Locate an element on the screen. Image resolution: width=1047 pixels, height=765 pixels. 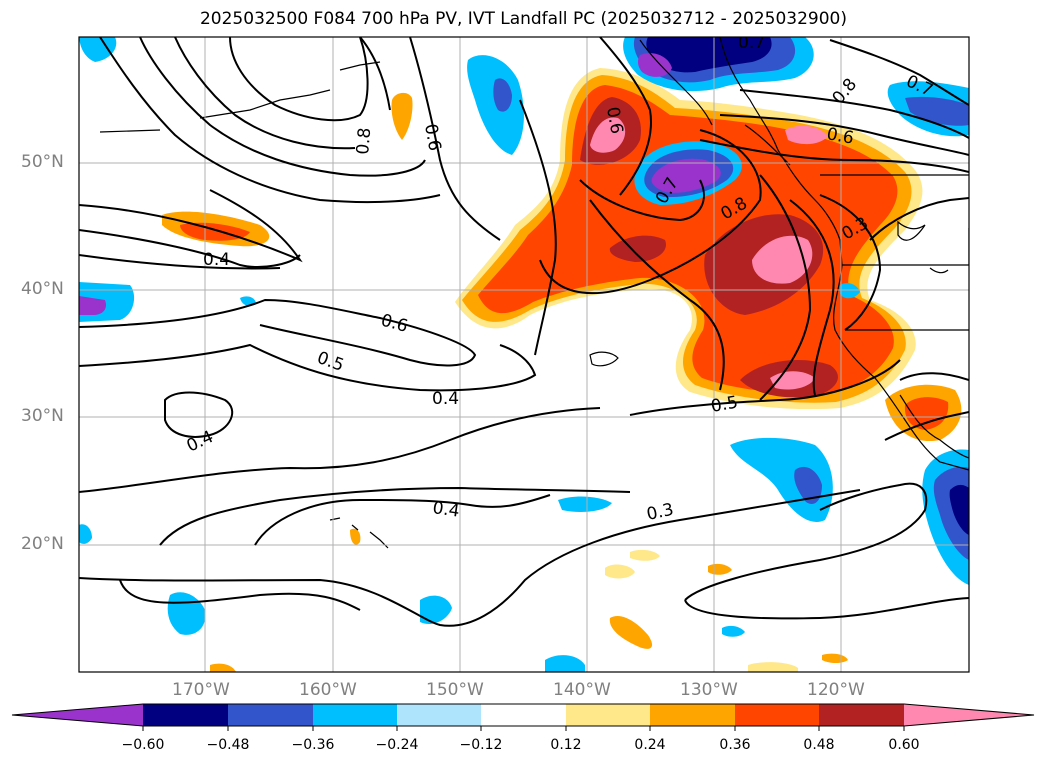
colorbar-tick-label: 0.48 is located at coordinates (819, 745).